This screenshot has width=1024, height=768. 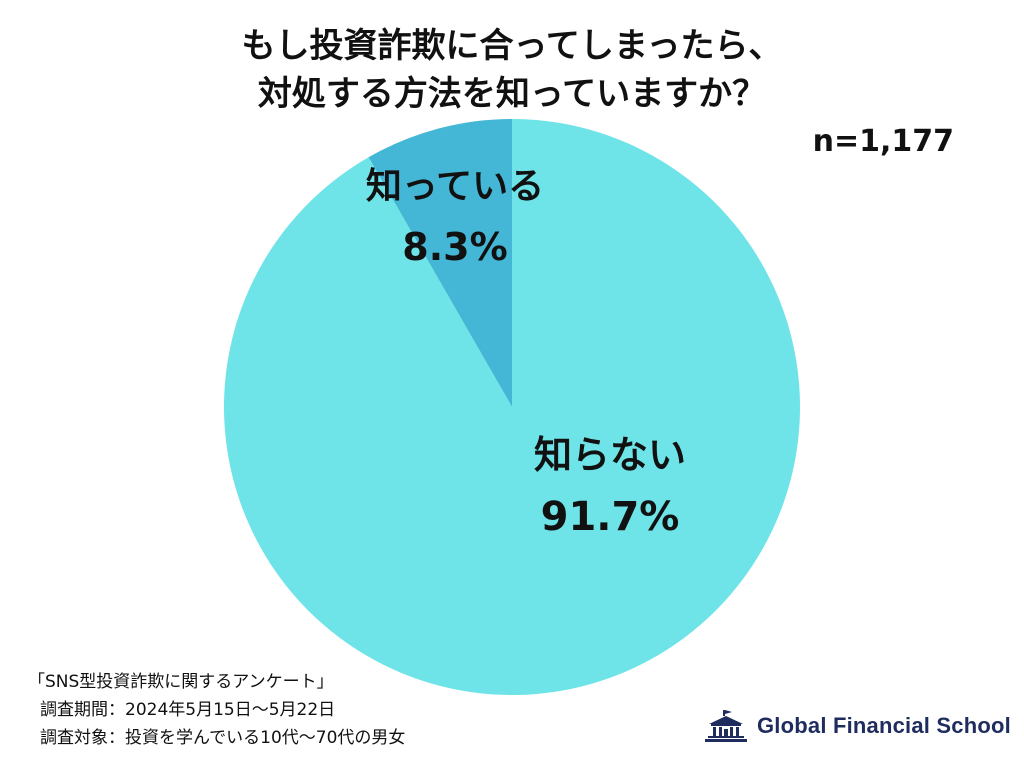 I want to click on sample-size-label: n=1,177, so click(x=883, y=141).